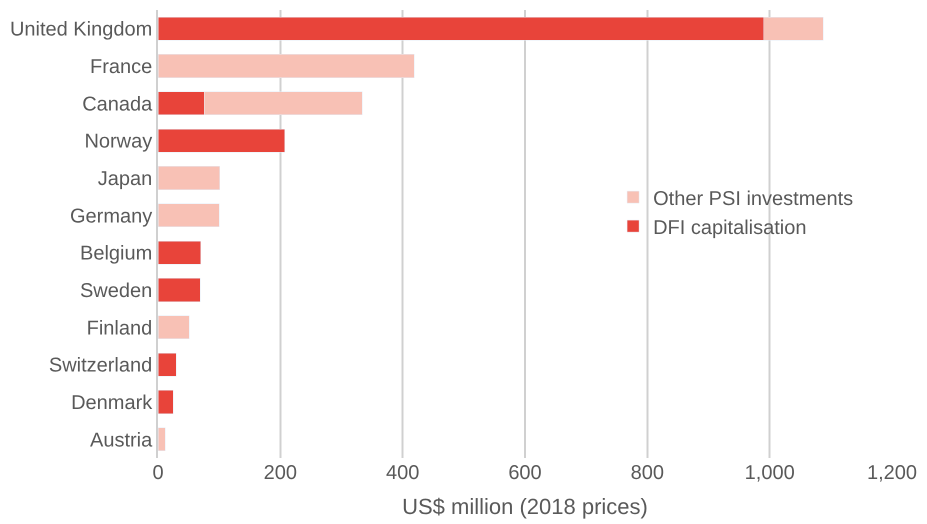 This screenshot has height=524, width=927. What do you see at coordinates (119, 328) in the screenshot?
I see `y-tick-label: Finland` at bounding box center [119, 328].